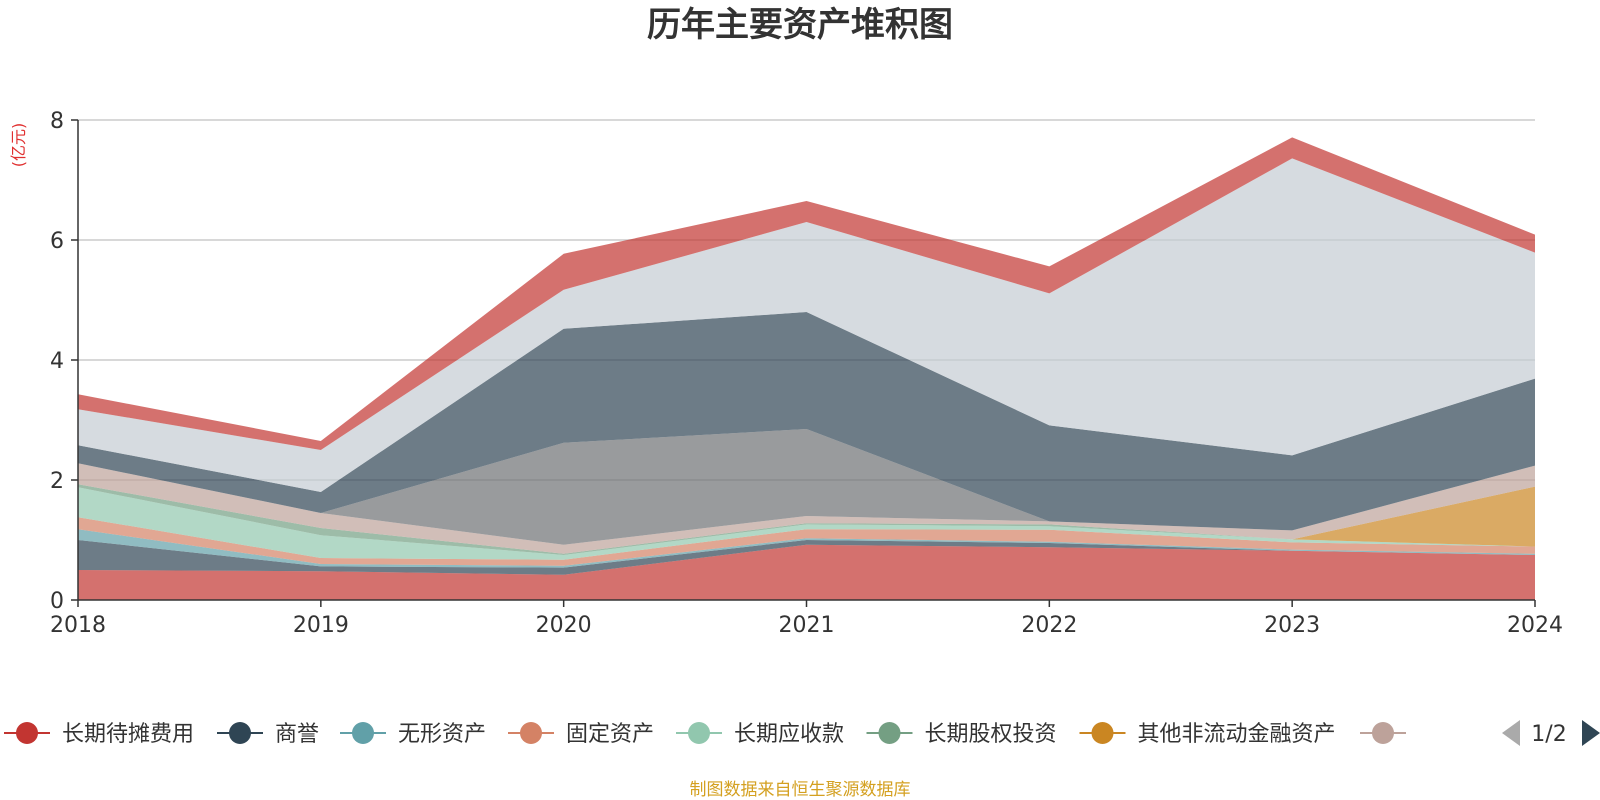  I want to click on x-tick-label-2019: 2019, so click(321, 625).